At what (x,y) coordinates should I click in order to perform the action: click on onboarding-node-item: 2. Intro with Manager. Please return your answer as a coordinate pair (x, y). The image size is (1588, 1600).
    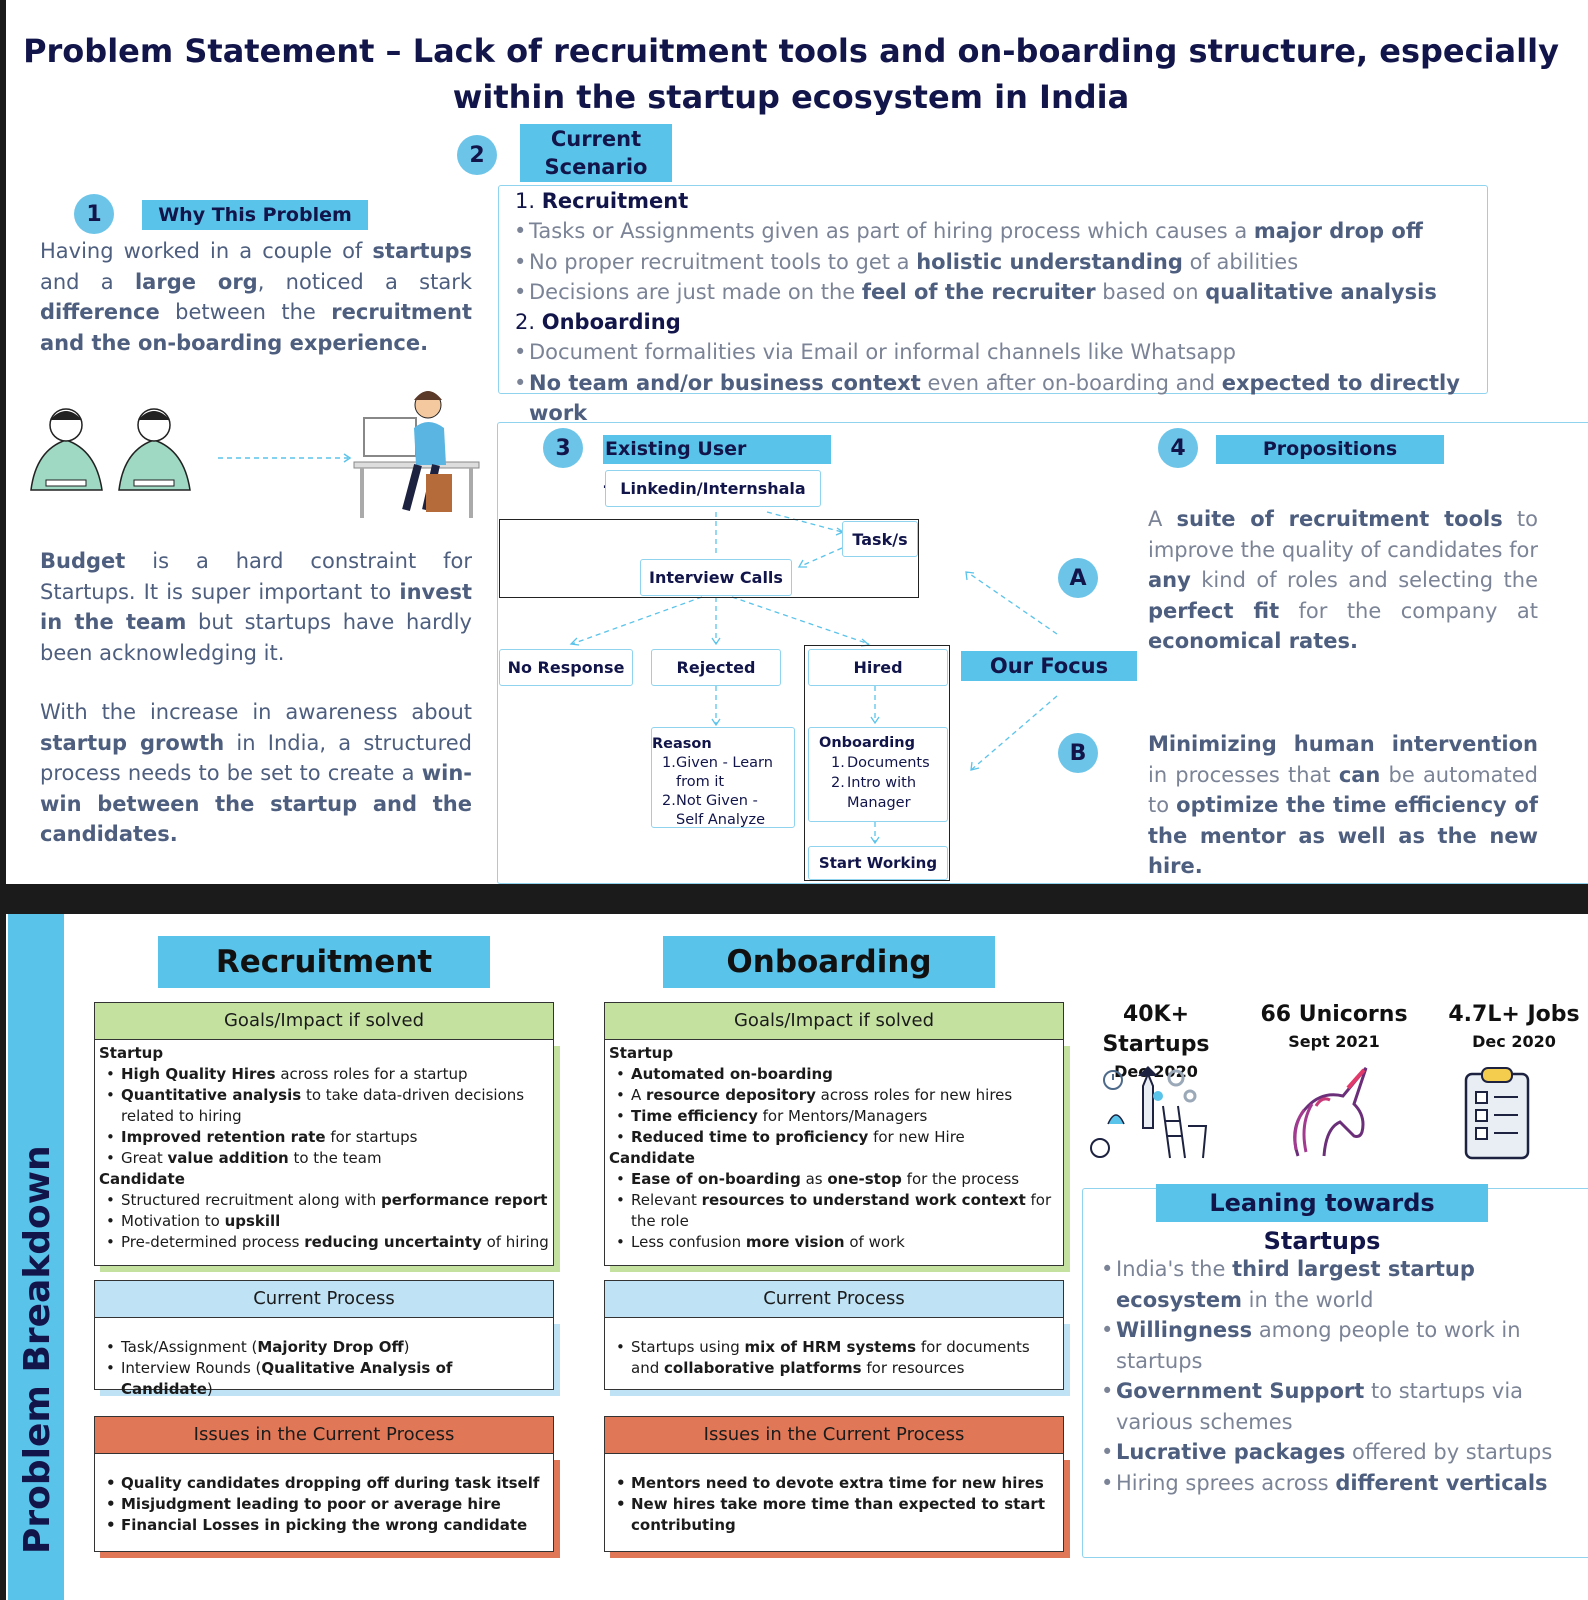
    Looking at the image, I should click on (874, 793).